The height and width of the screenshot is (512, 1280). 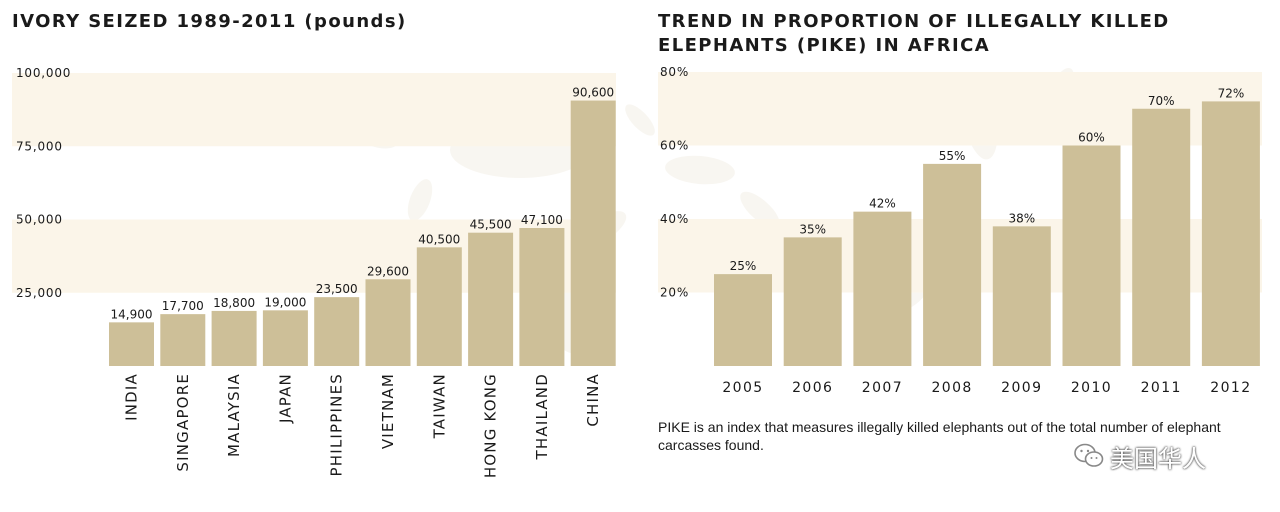 I want to click on pike-value-label: 55%, so click(x=952, y=156).